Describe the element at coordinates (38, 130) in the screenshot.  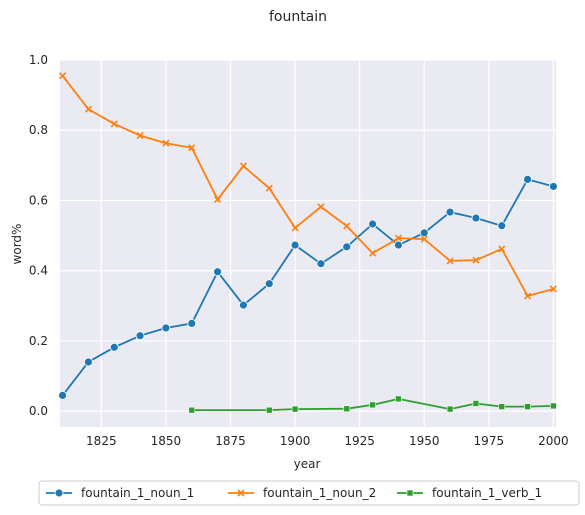
I see `y-tick-label: 0.8` at that location.